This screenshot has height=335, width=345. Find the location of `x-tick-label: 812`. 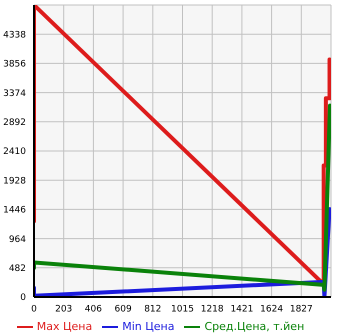

x-tick-label: 812 is located at coordinates (153, 309).